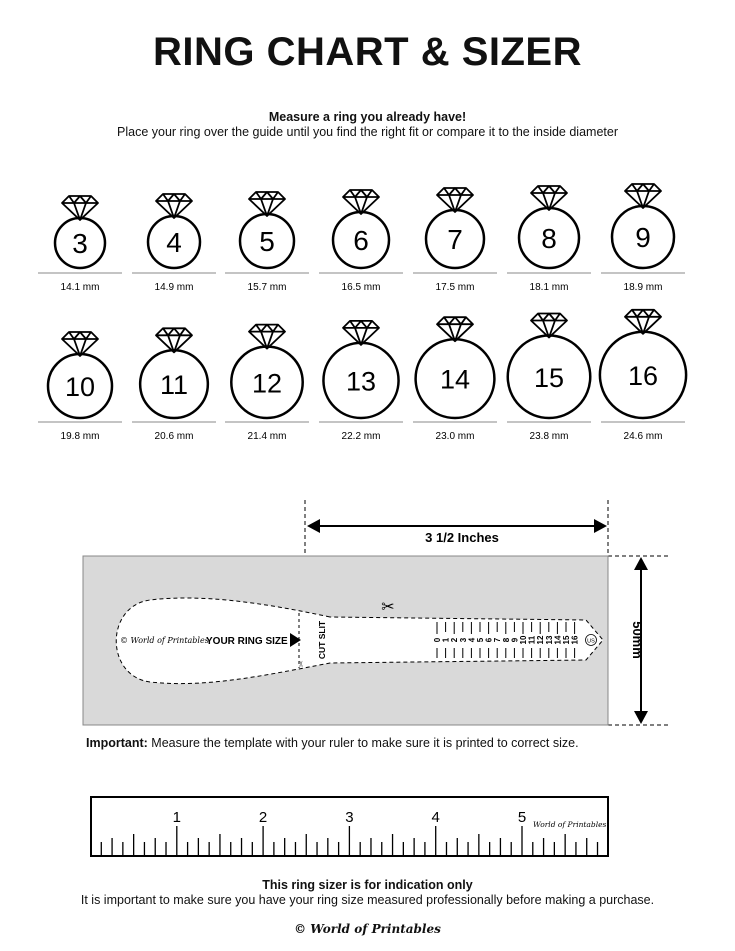 This screenshot has width=735, height=951. I want to click on scale-number: 10, so click(523, 639).